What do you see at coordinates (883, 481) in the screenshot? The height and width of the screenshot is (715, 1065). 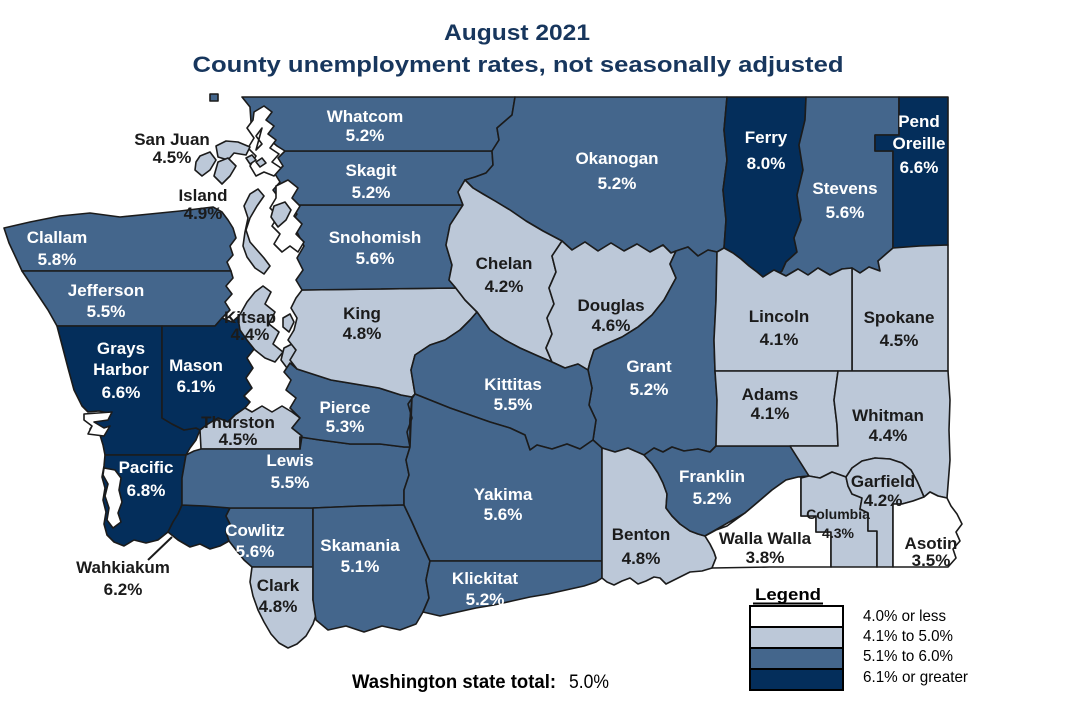 I see `svg-text: Garfield` at bounding box center [883, 481].